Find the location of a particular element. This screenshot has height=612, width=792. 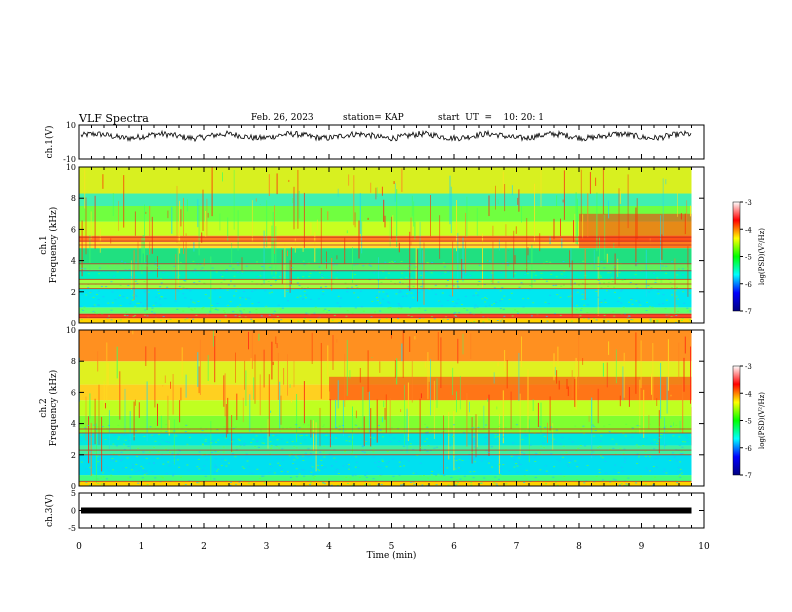

colorbar-tick-label: -6 is located at coordinates (748, 449).